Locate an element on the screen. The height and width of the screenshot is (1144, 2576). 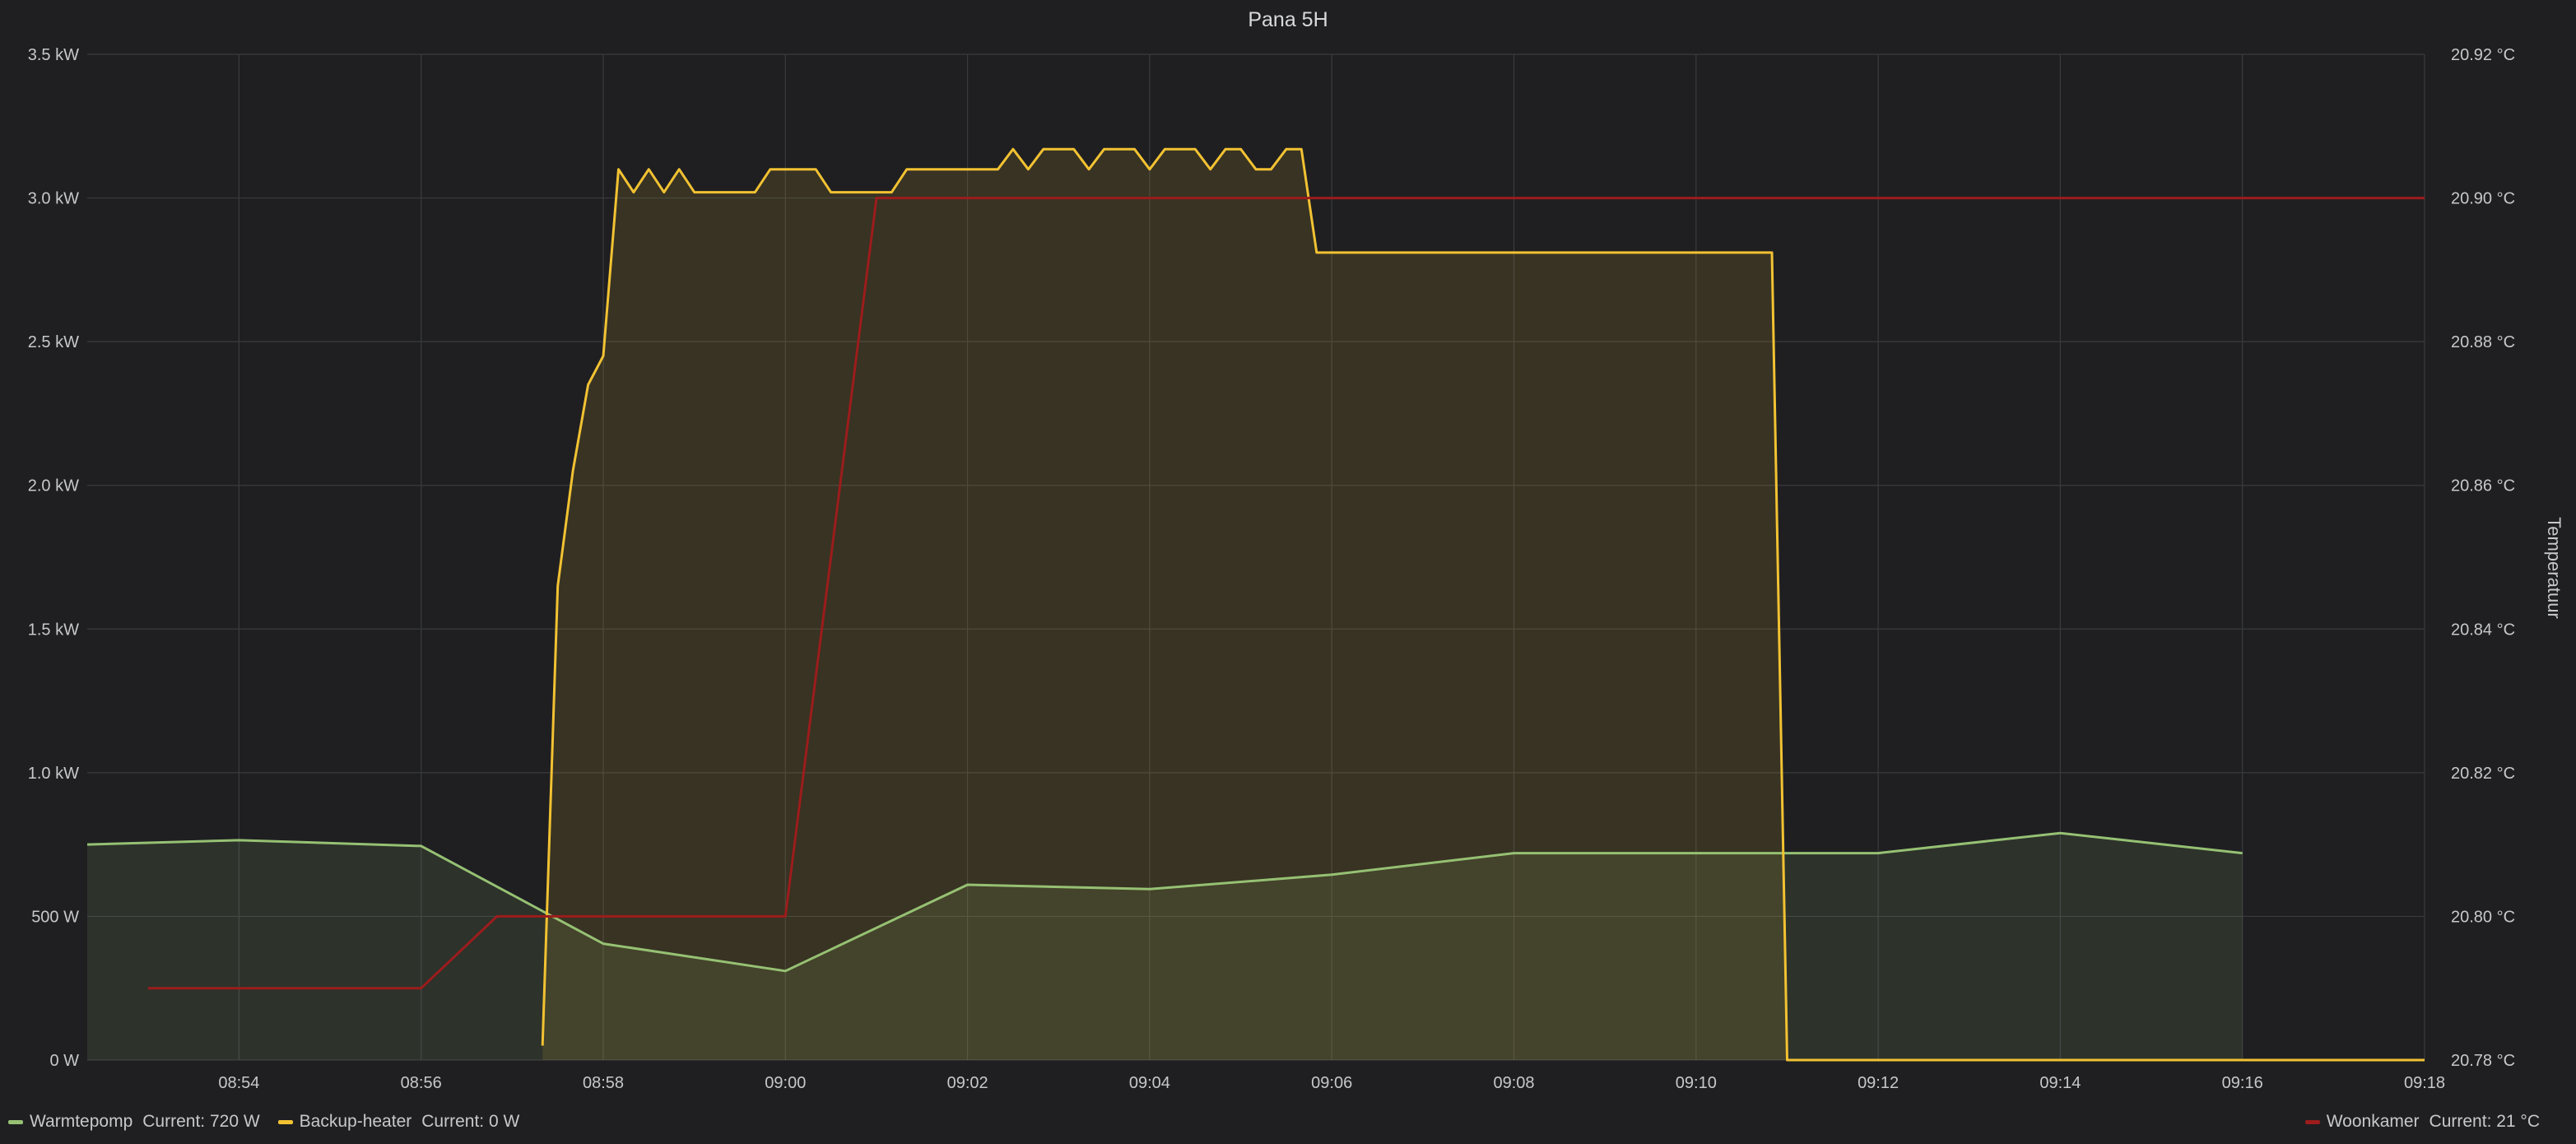
right-tick-label: 20.90 °C is located at coordinates (2483, 199).